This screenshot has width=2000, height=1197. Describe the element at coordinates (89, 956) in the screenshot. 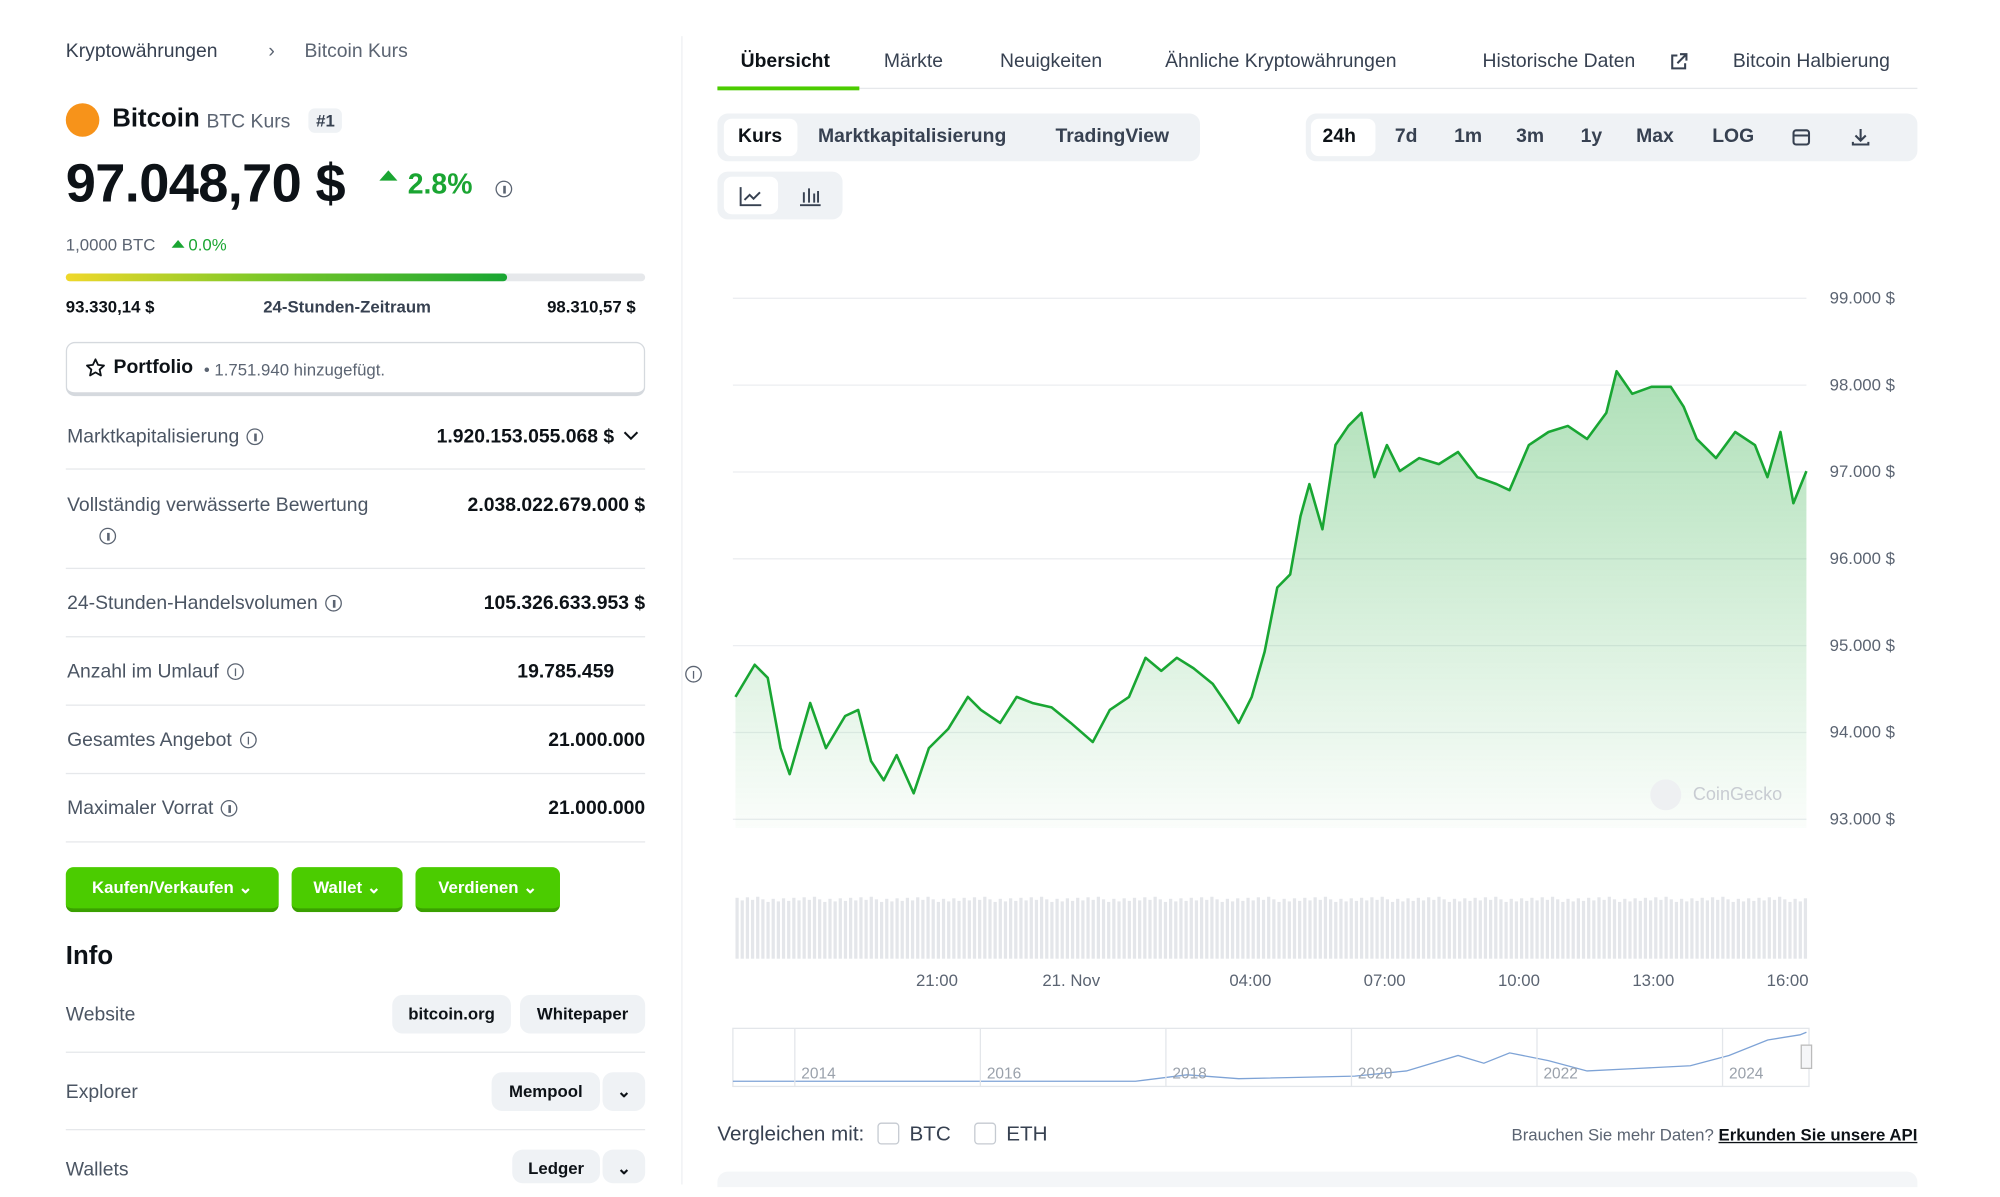

I see `info-title: Info` at that location.